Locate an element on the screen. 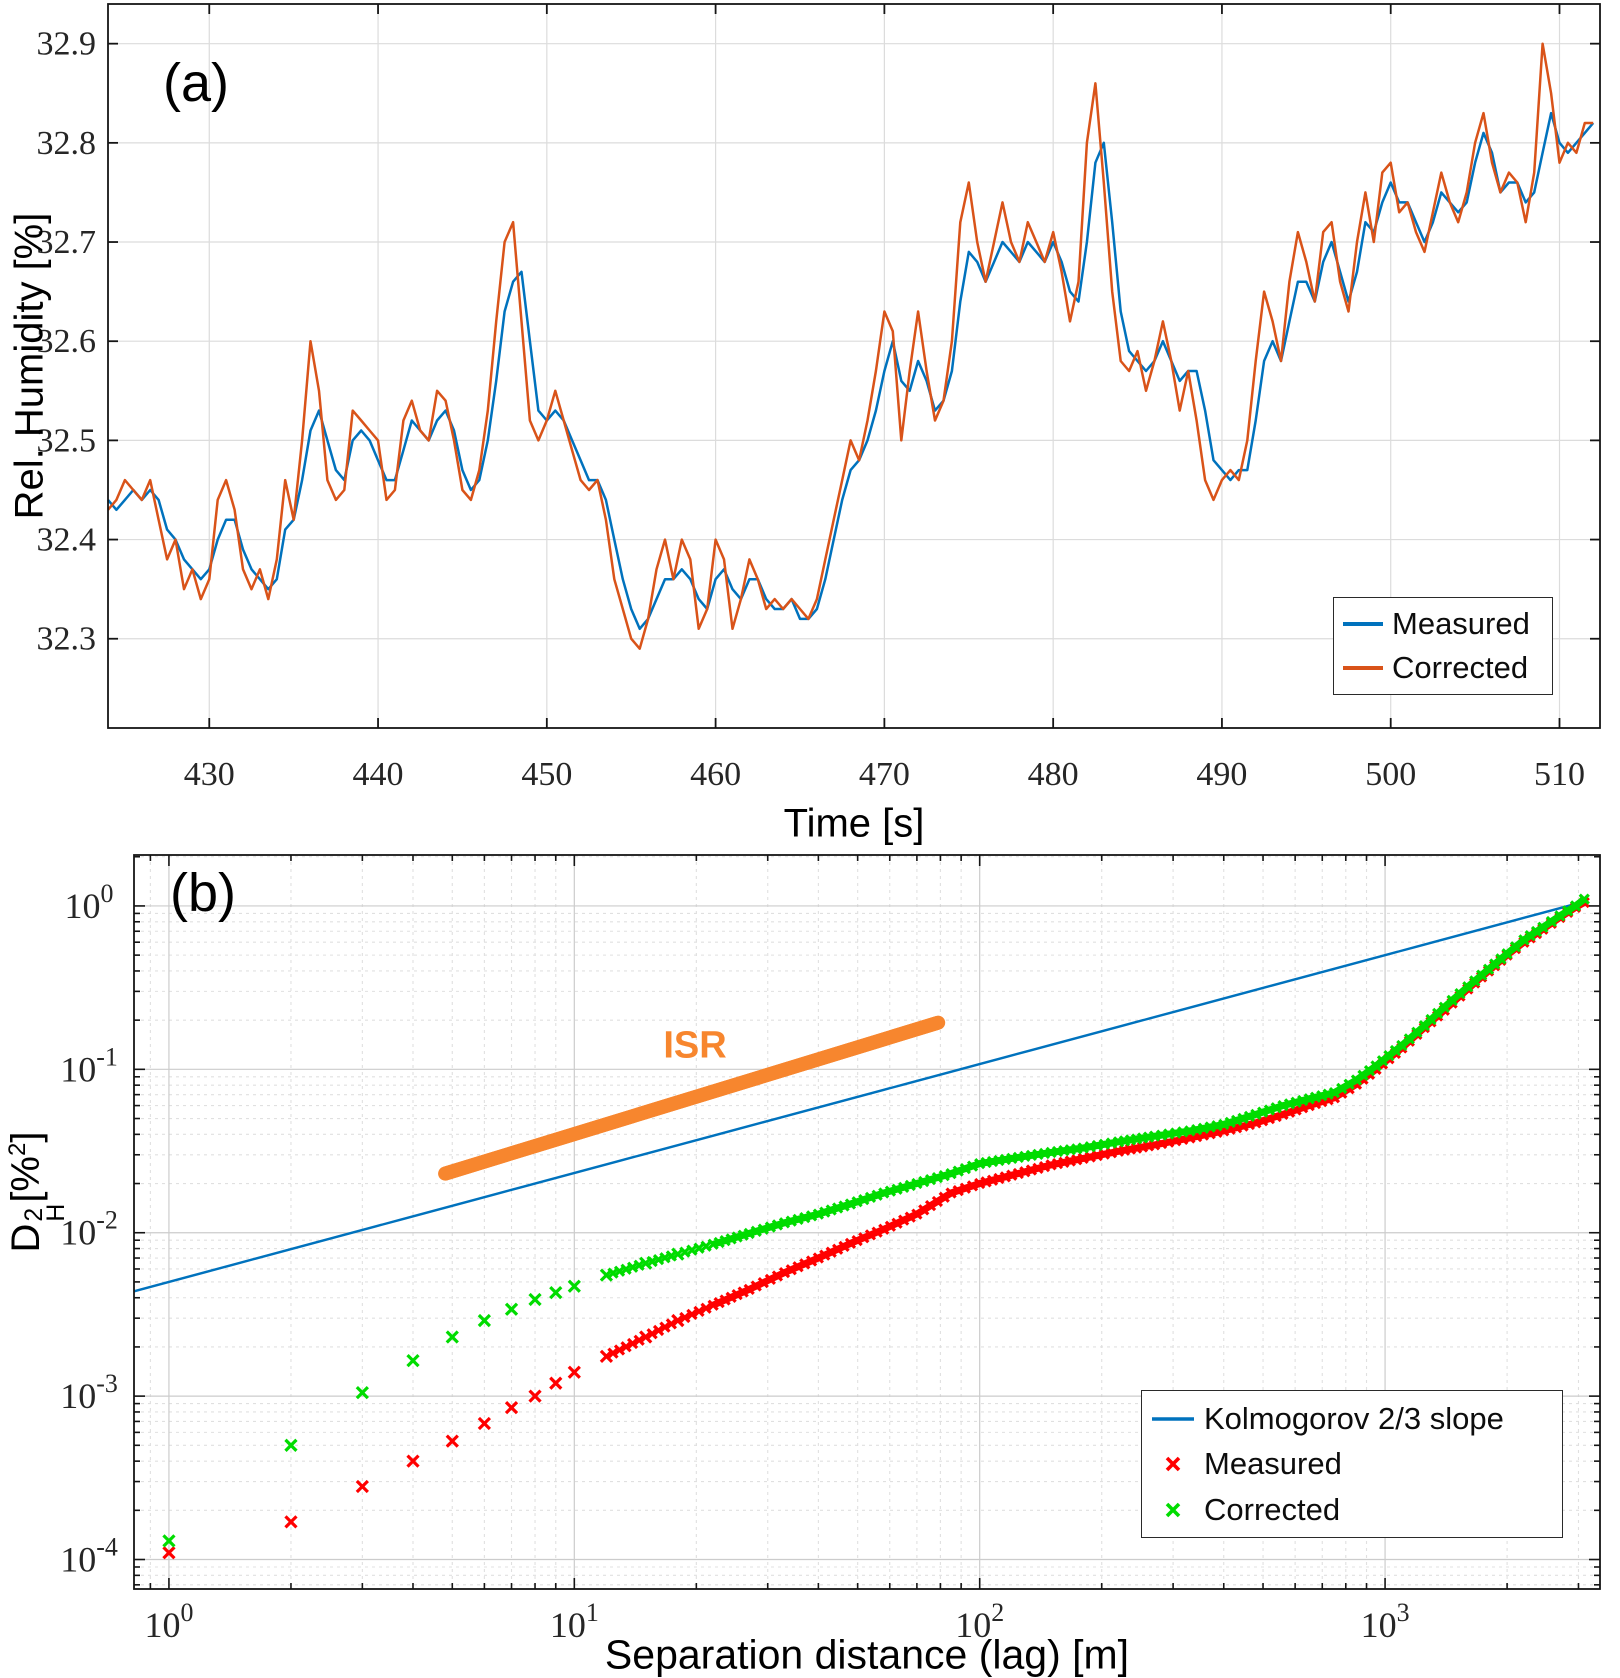  svg-text: 510 is located at coordinates (1559, 774).